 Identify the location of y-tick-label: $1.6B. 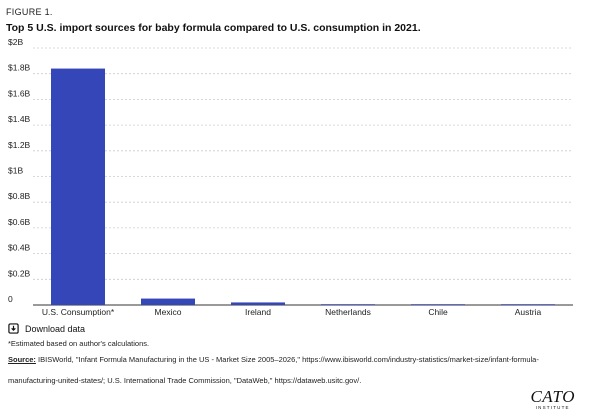
(19, 93).